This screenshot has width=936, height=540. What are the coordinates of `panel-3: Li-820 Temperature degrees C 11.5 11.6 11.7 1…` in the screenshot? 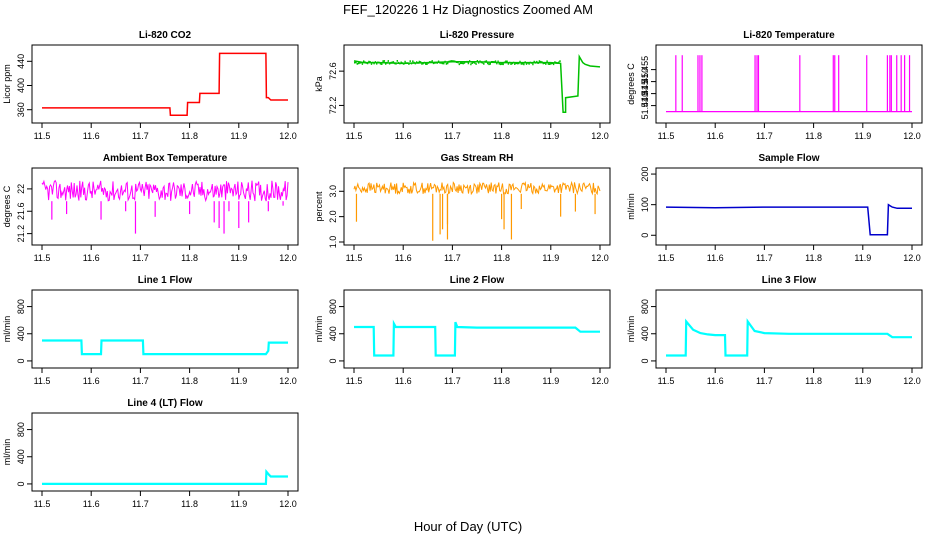 It's located at (774, 85).